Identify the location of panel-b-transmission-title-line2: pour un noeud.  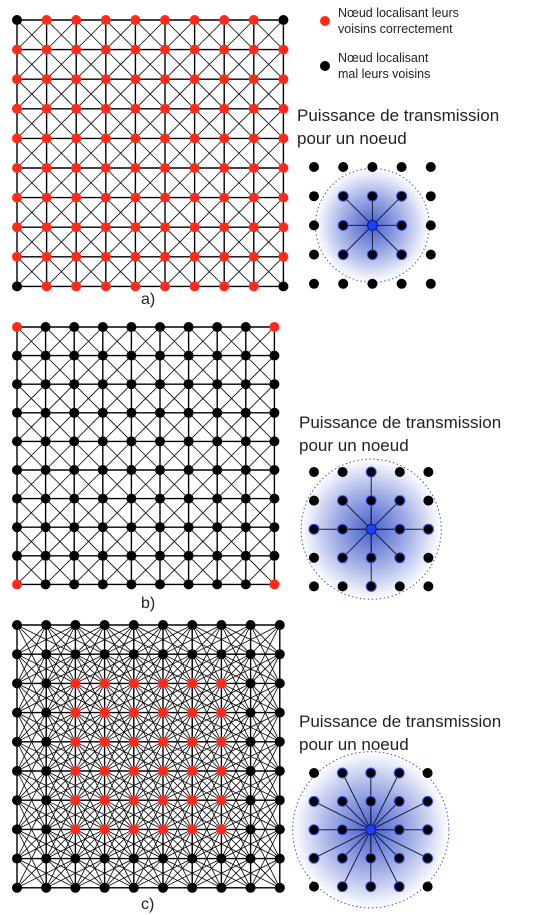
(354, 445).